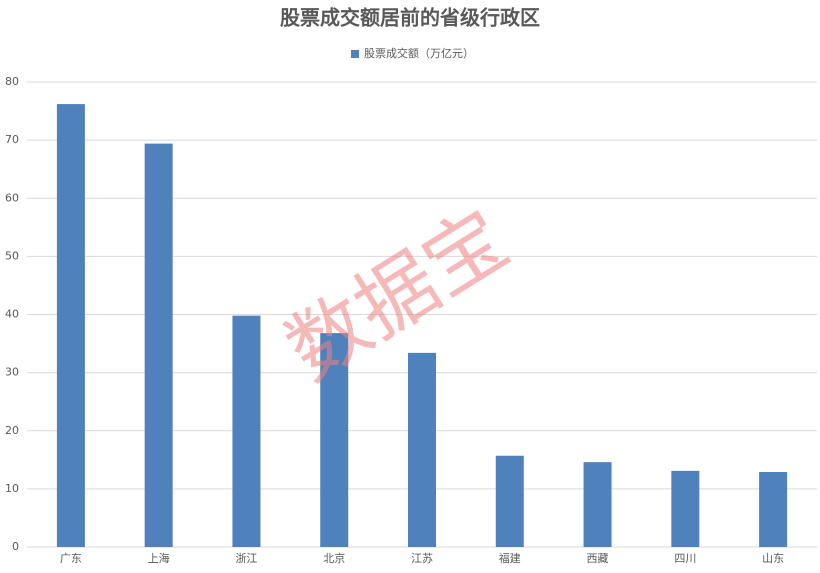 The height and width of the screenshot is (573, 820). I want to click on y-tick-label: 0, so click(15, 546).